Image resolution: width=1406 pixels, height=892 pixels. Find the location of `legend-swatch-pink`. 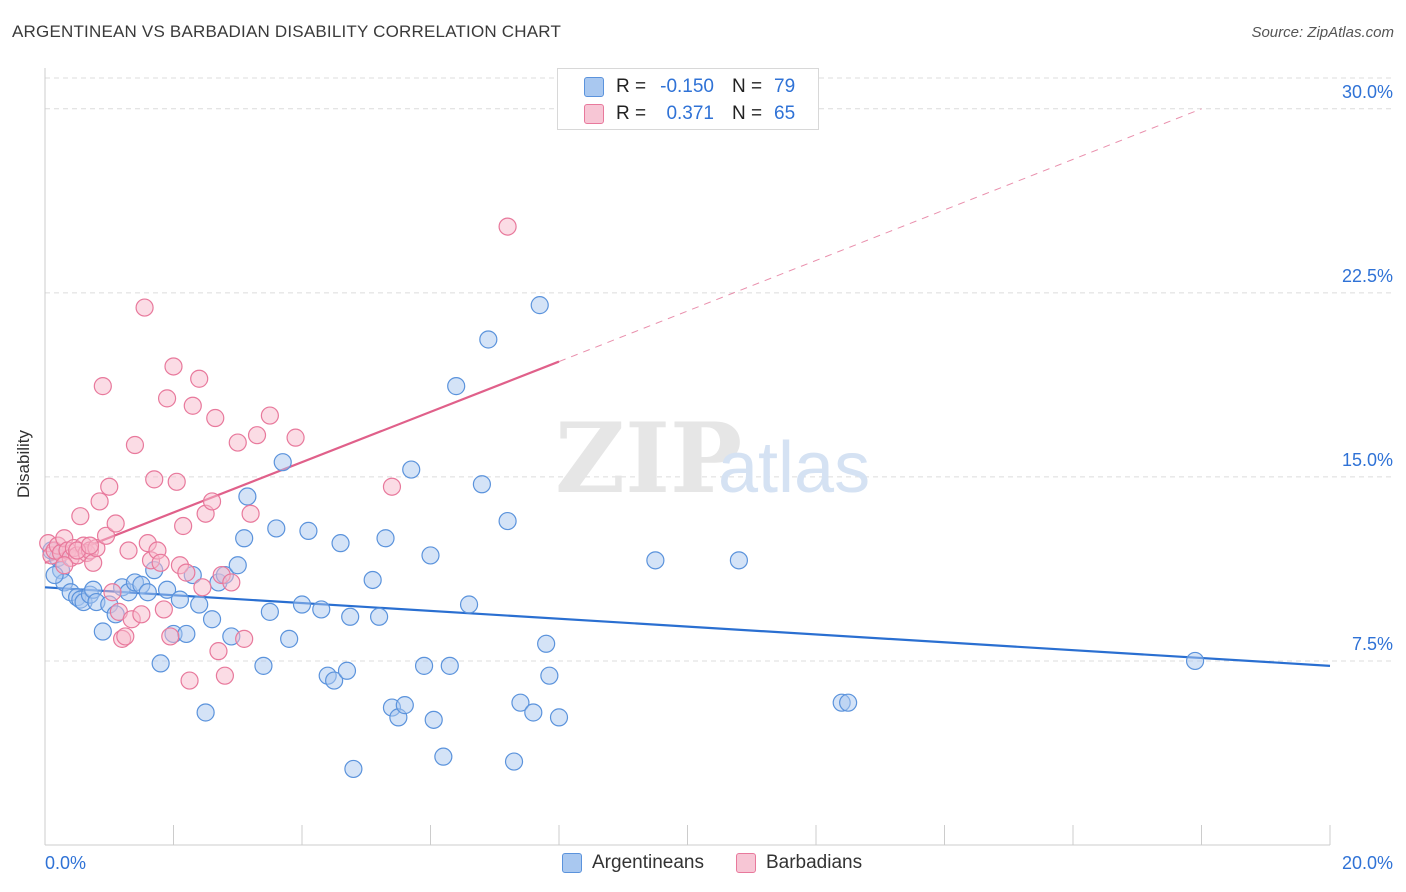

legend-swatch-pink is located at coordinates (594, 114).